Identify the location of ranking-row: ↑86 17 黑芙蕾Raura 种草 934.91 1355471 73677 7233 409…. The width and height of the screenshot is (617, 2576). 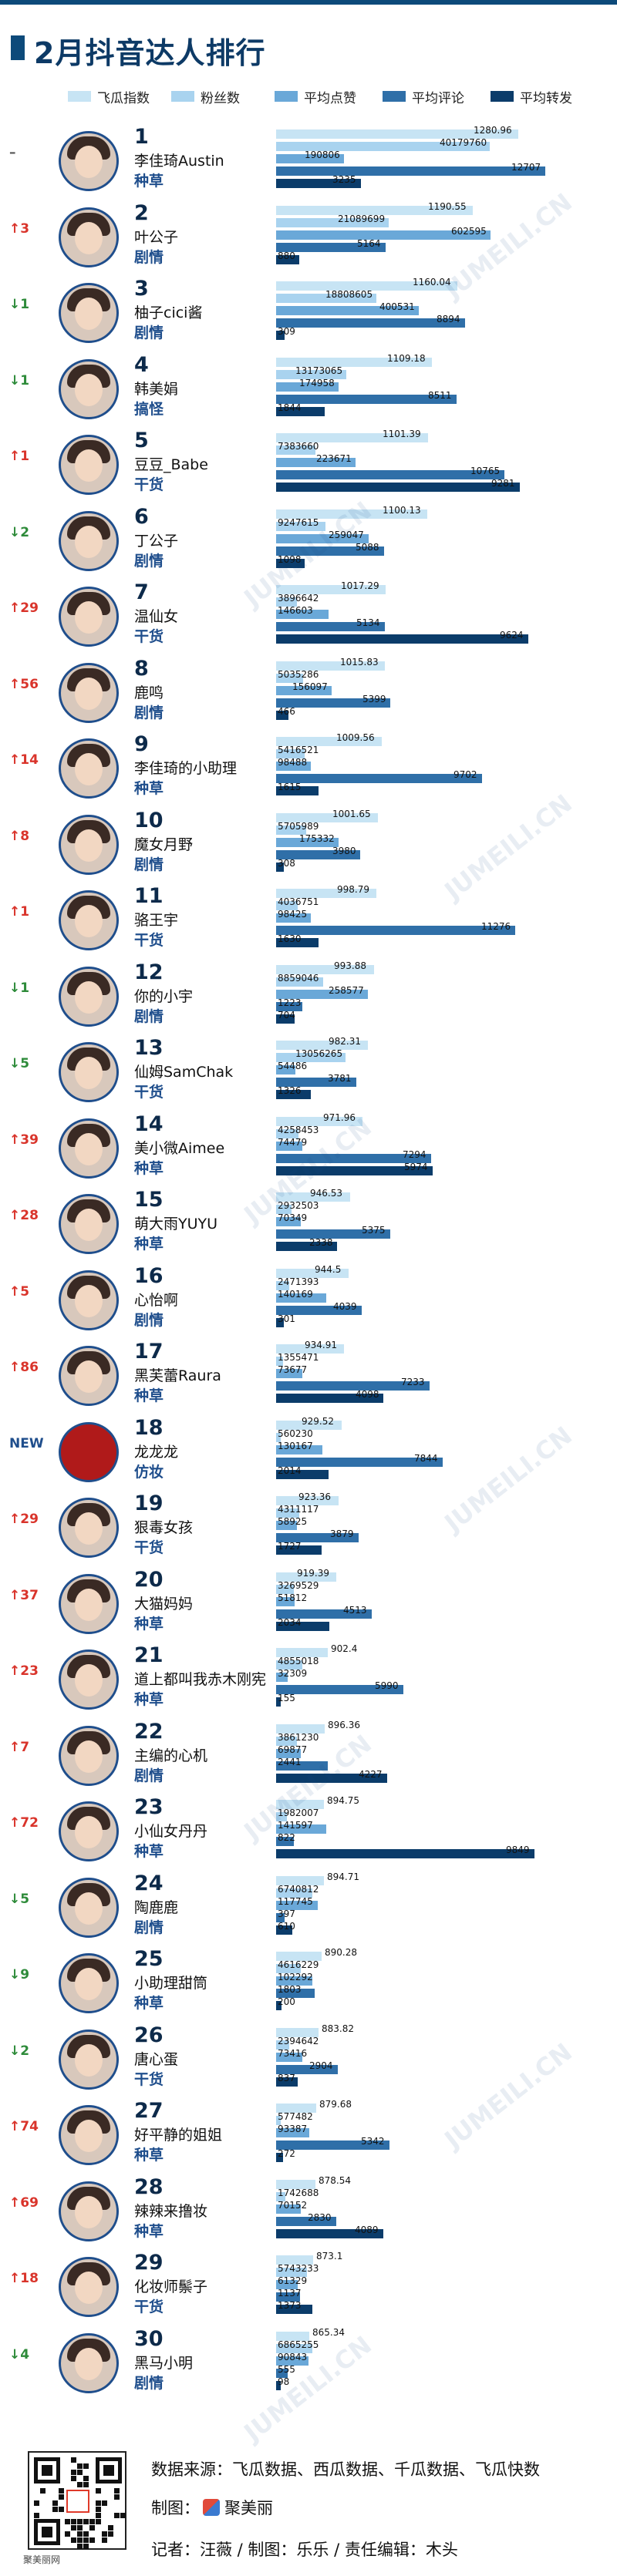
(308, 1373).